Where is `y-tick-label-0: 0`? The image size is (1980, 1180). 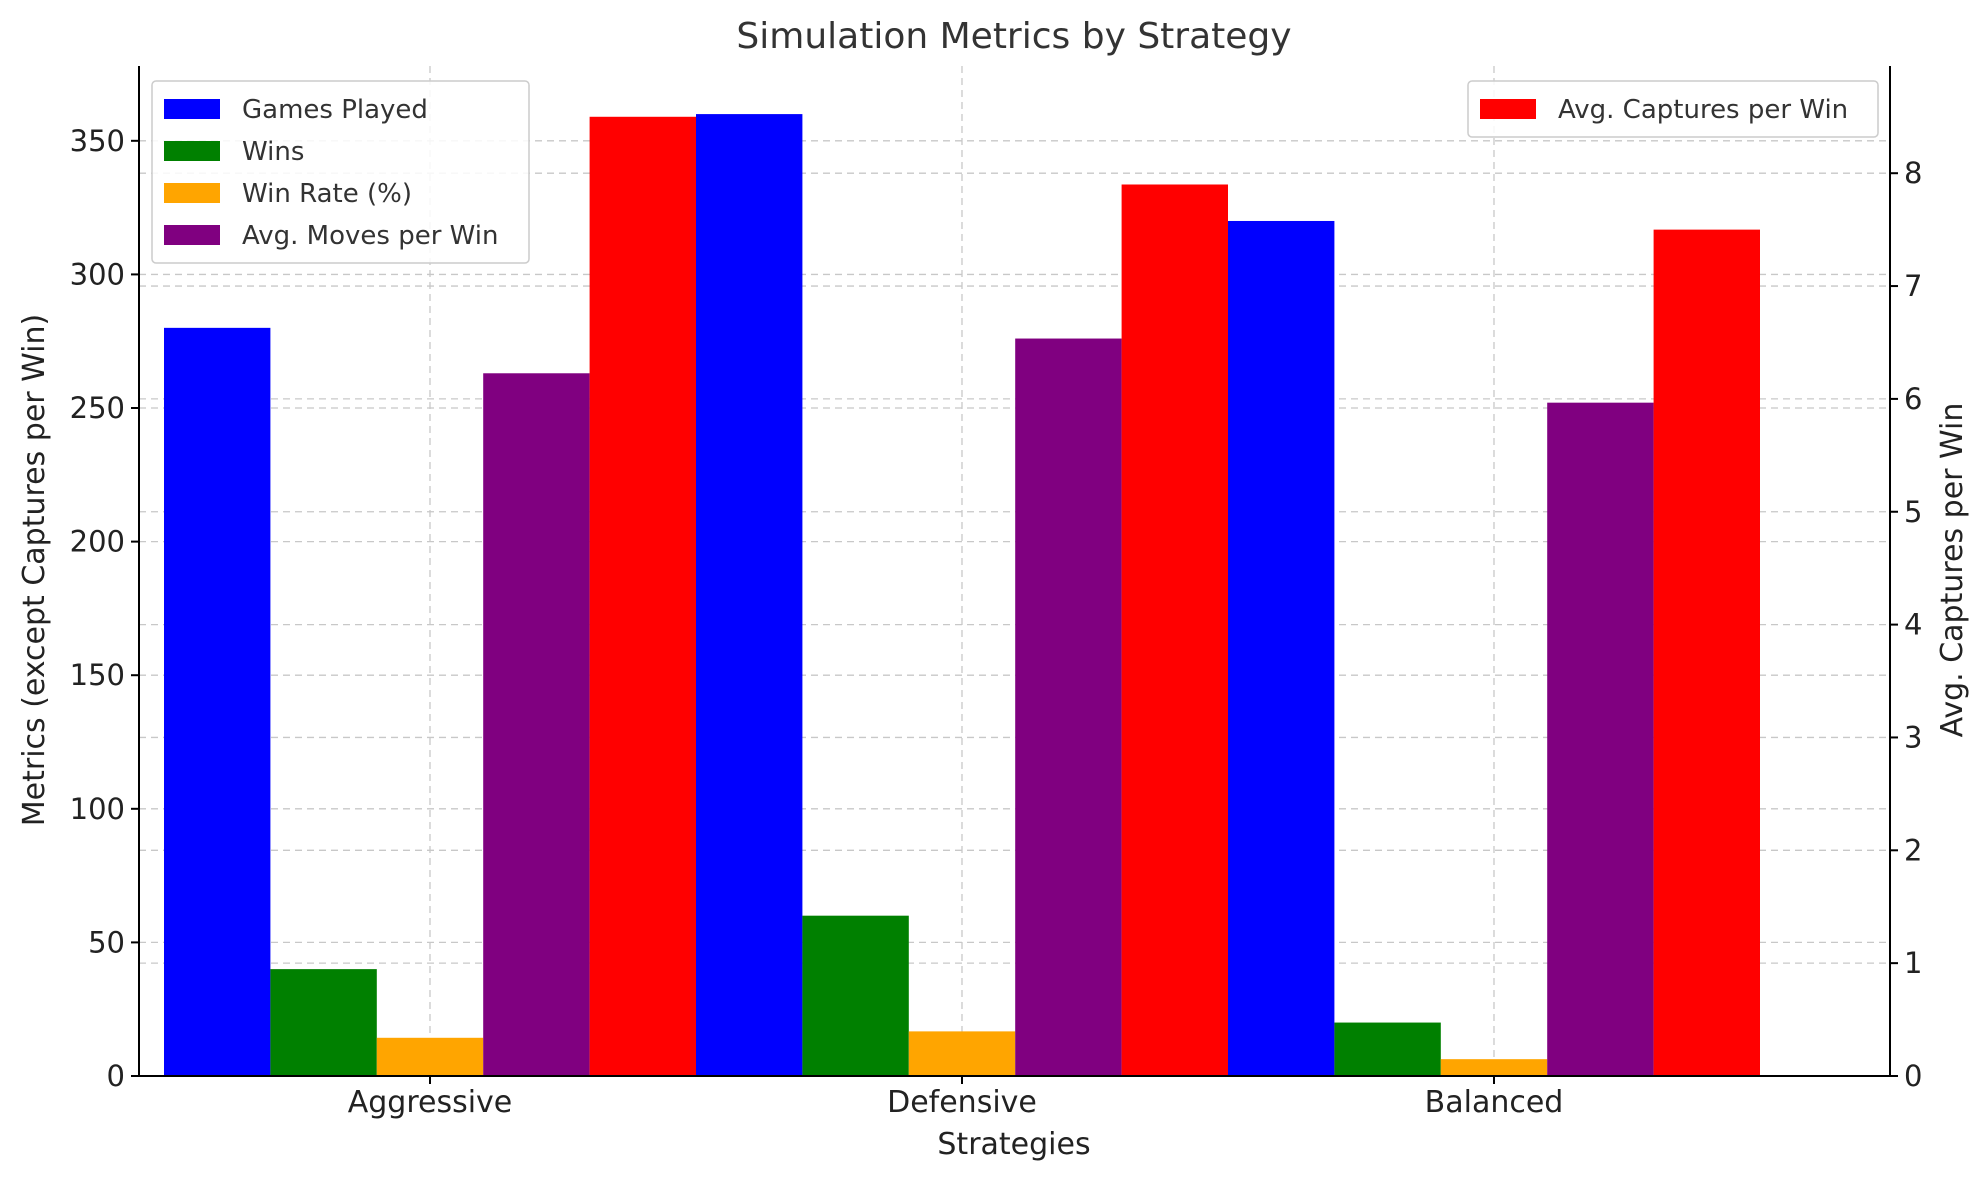 y-tick-label-0: 0 is located at coordinates (116, 1076).